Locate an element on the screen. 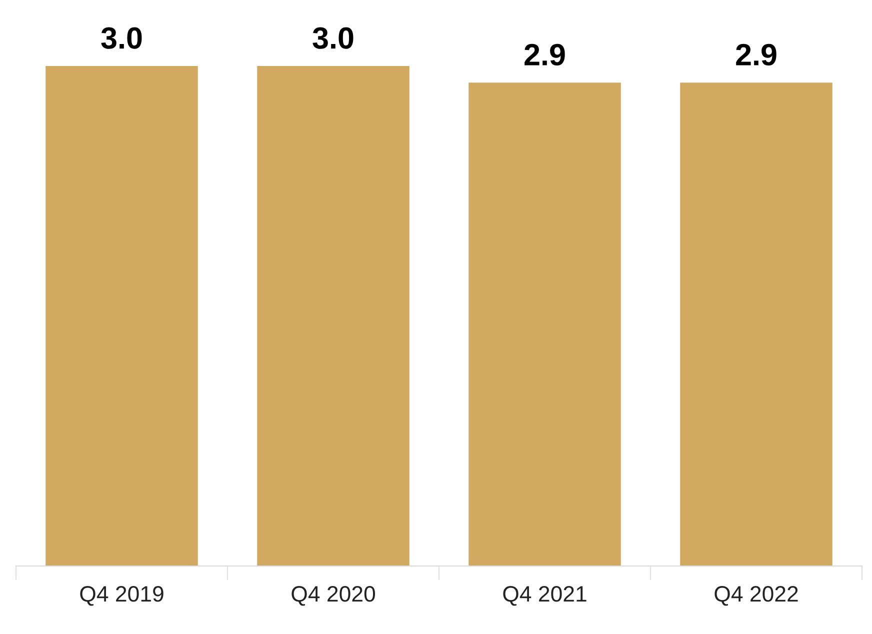 The height and width of the screenshot is (634, 872). x-tick-label: Q4 2021 is located at coordinates (544, 596).